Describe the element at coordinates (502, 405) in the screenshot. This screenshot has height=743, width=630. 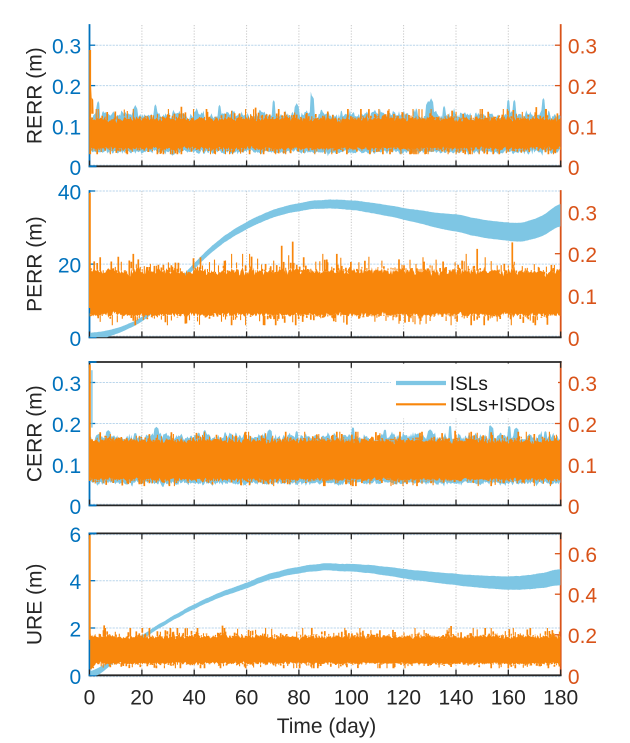
I see `svg-text: ISLs+ISDOs` at that location.